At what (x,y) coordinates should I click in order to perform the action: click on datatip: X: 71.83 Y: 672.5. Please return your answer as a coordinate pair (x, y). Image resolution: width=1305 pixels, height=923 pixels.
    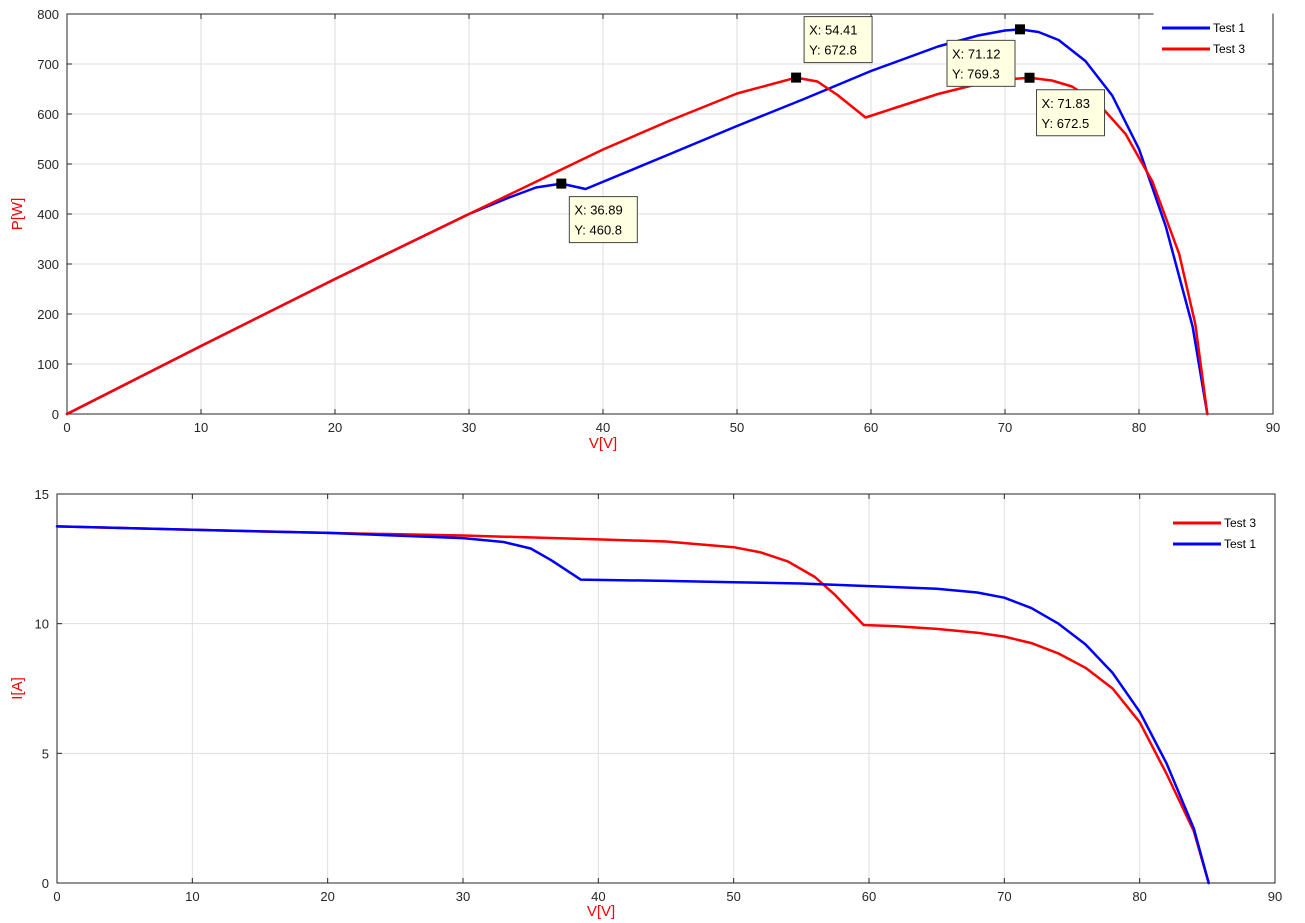
    Looking at the image, I should click on (1065, 104).